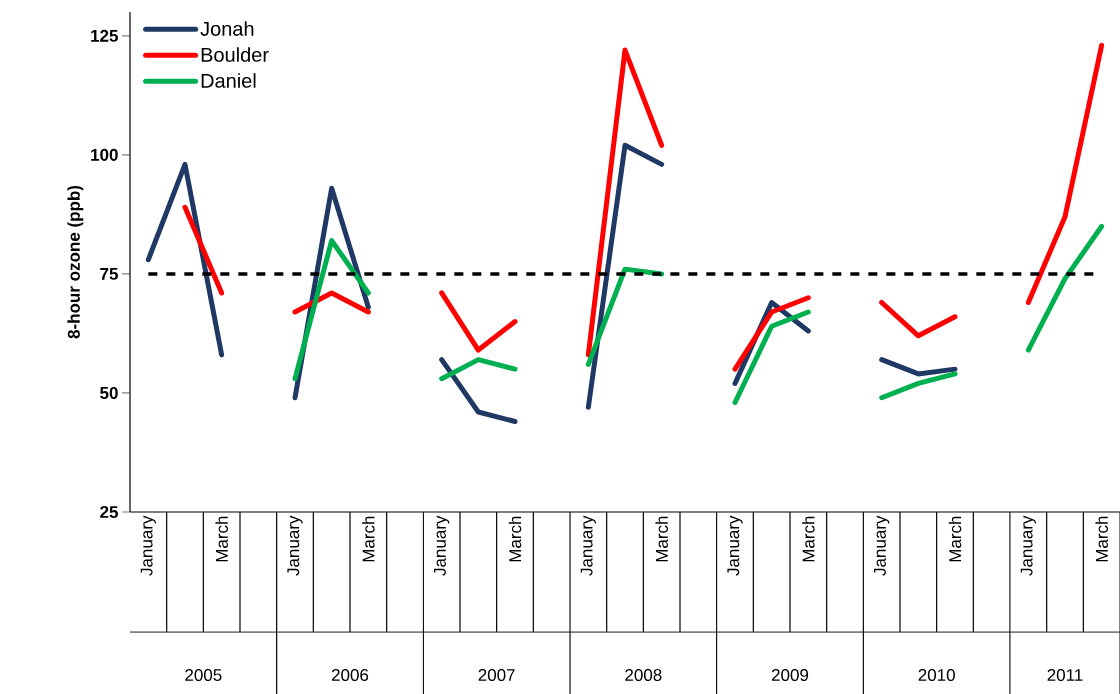 Image resolution: width=1120 pixels, height=694 pixels. What do you see at coordinates (109, 392) in the screenshot?
I see `y-tick-label: 50` at bounding box center [109, 392].